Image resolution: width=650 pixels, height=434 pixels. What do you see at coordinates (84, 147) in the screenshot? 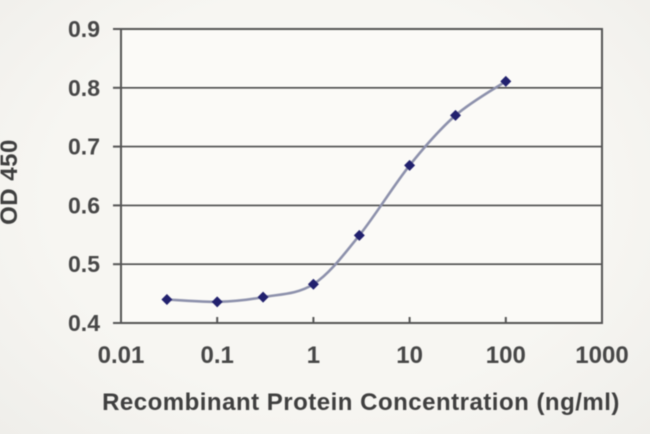
I see `y-tick-label: 0.7` at bounding box center [84, 147].